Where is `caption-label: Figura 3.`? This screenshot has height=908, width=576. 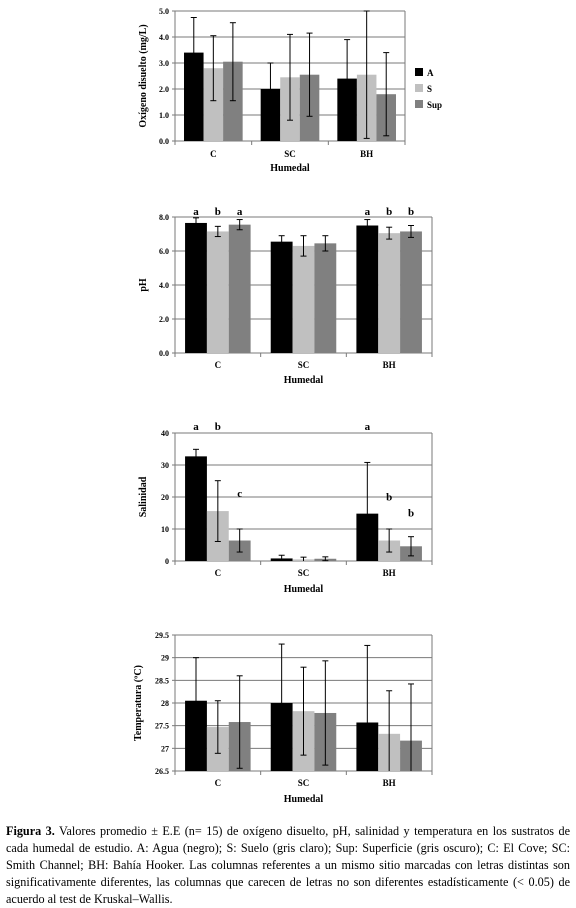
caption-label: Figura 3. is located at coordinates (30, 831).